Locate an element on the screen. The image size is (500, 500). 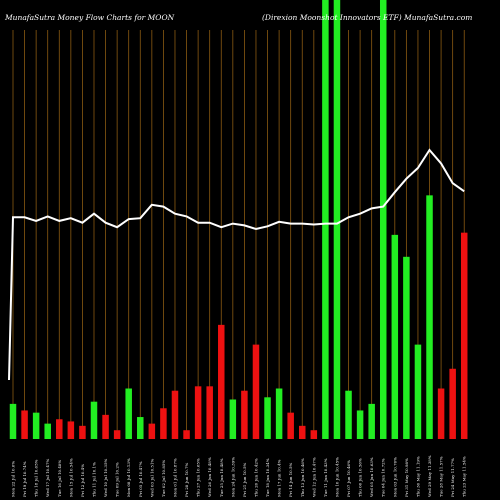
x-tick-label: Mon 10 Jun 10.45% is located at coordinates (336, 477).